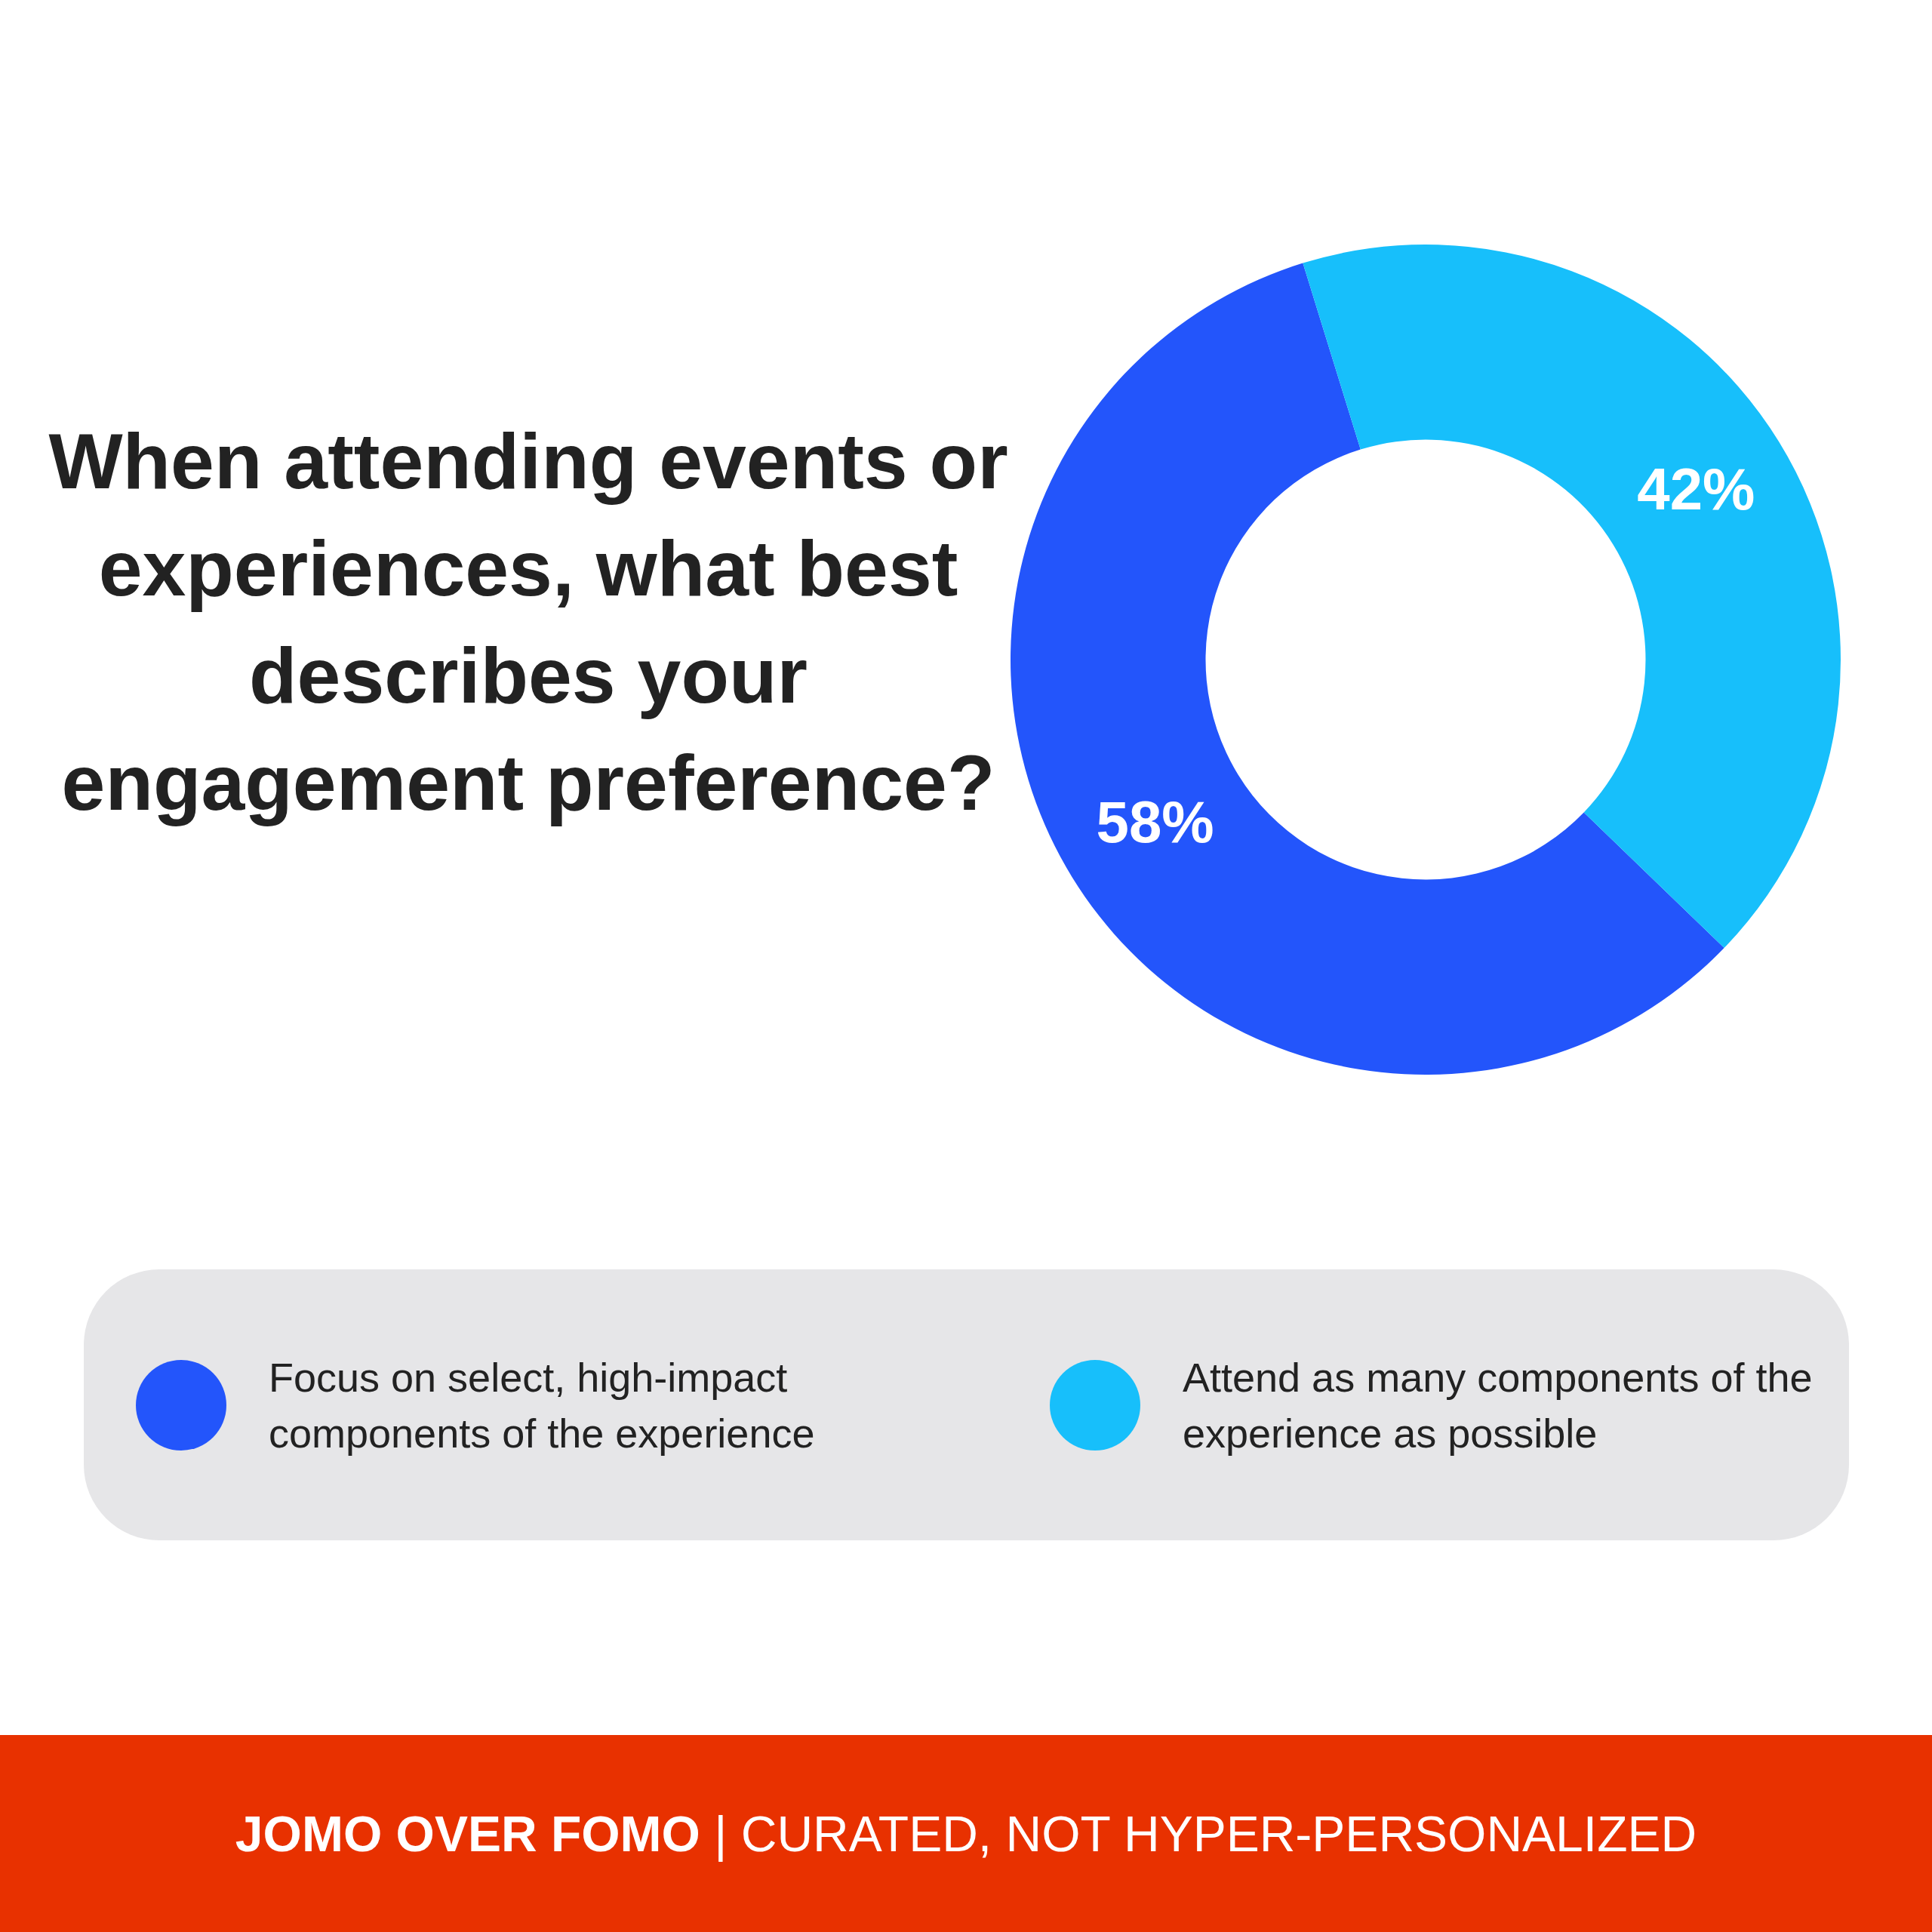 This screenshot has height=1932, width=1932. I want to click on data-label: 42%, so click(1696, 489).